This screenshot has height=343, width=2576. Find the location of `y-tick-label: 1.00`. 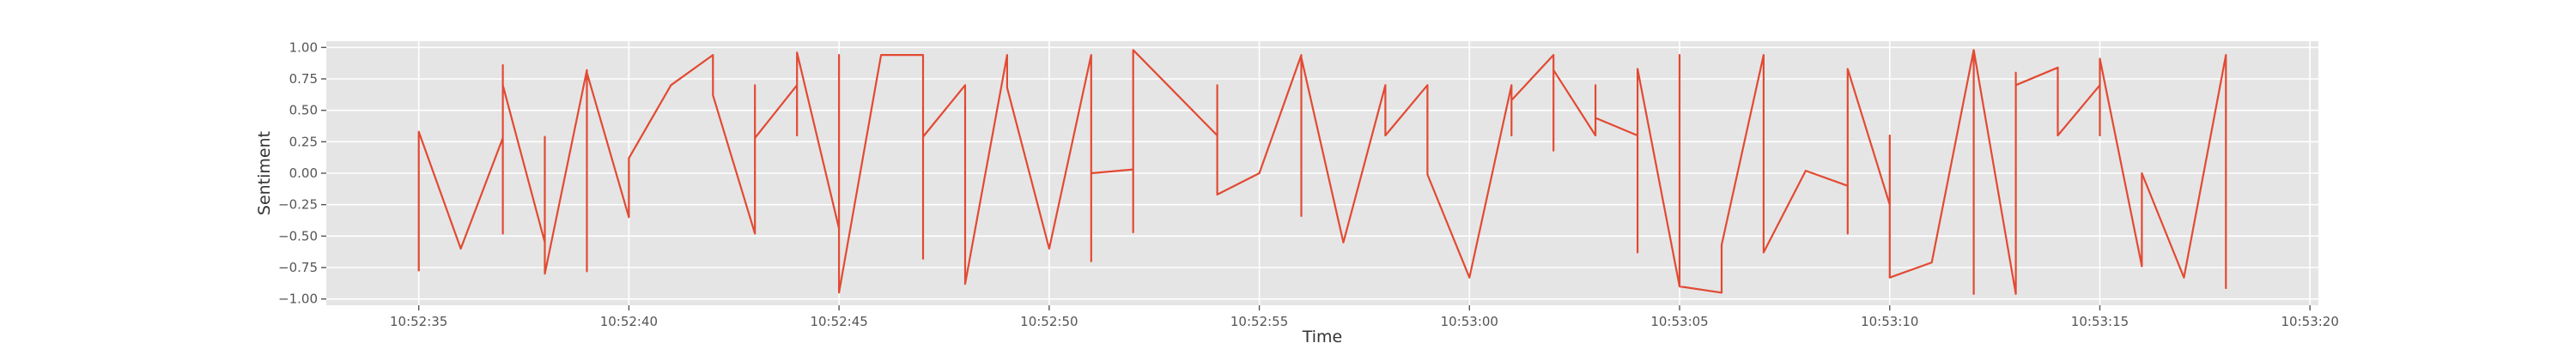

y-tick-label: 1.00 is located at coordinates (303, 47).